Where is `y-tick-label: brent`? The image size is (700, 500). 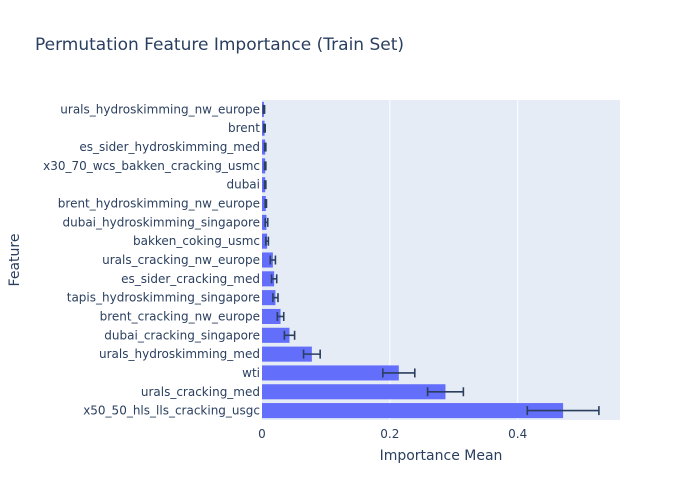 y-tick-label: brent is located at coordinates (244, 128).